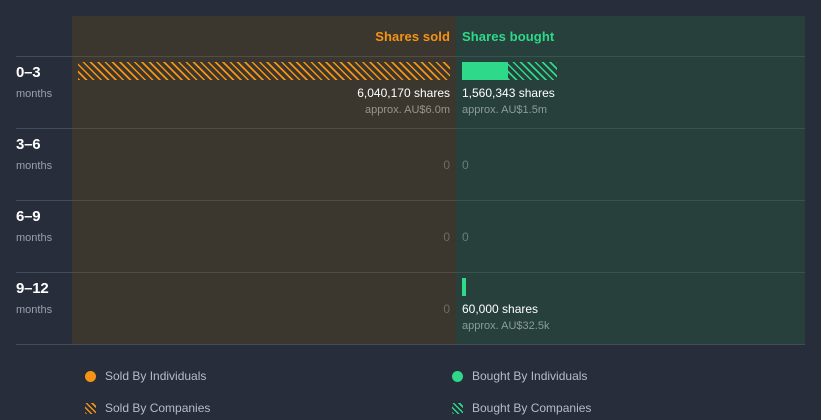  Describe the element at coordinates (28, 72) in the screenshot. I see `row-period-range: 0–3` at that location.